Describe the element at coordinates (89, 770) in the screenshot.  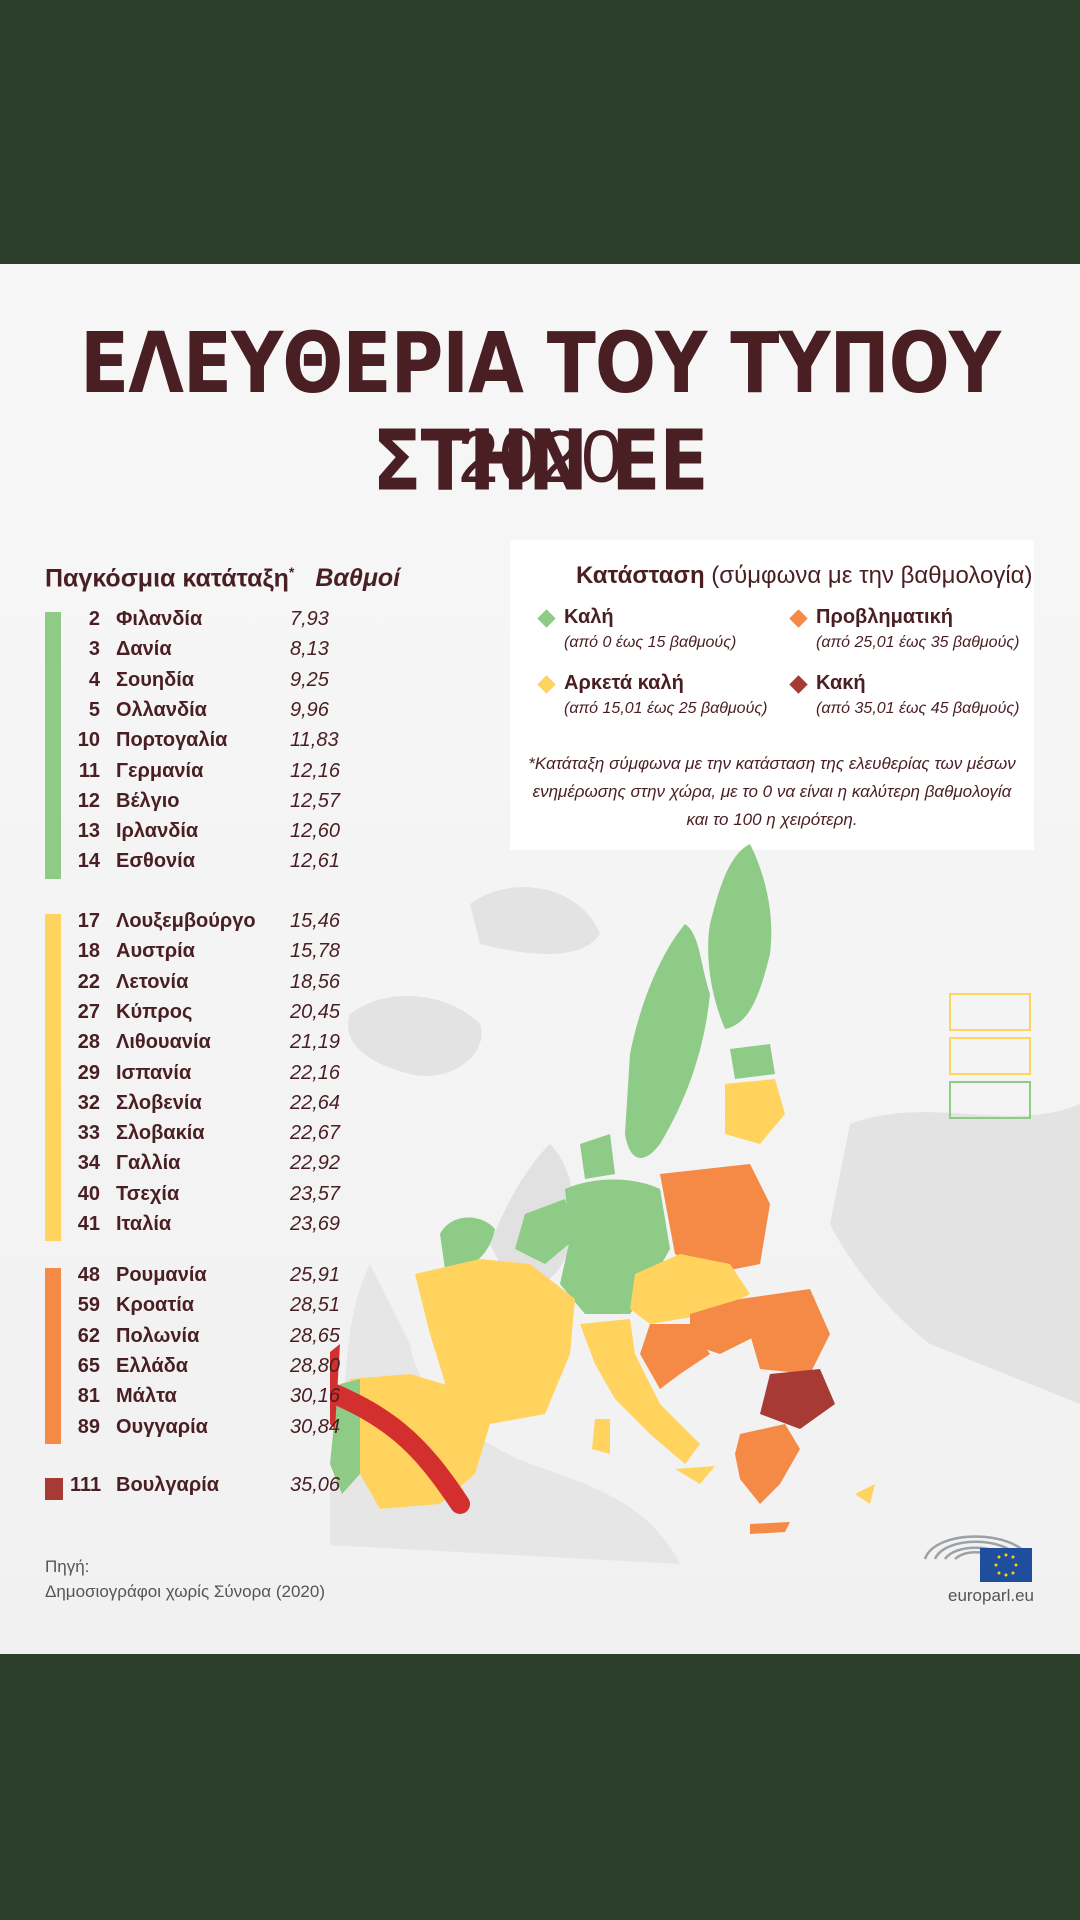
I see `ranking-rank: 11` at that location.